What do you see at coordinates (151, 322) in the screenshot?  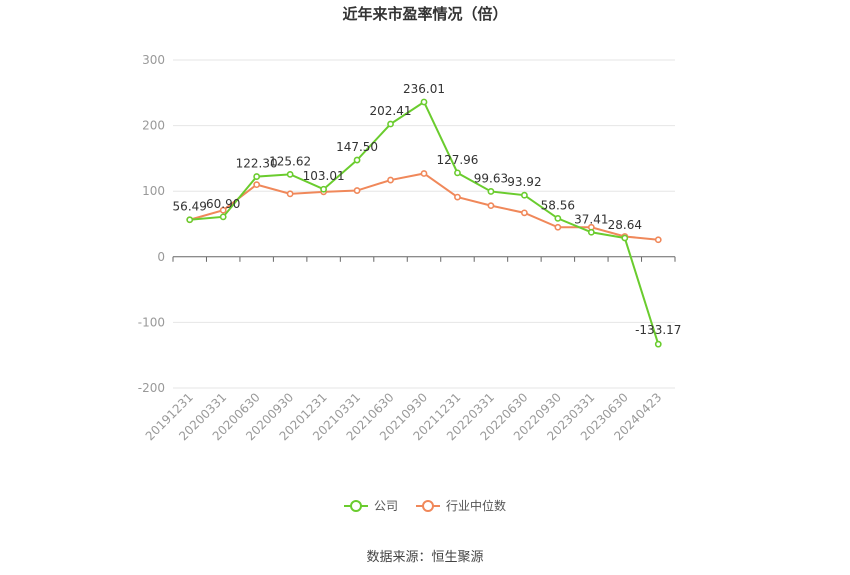 I see `y-tick-label: -100` at bounding box center [151, 322].